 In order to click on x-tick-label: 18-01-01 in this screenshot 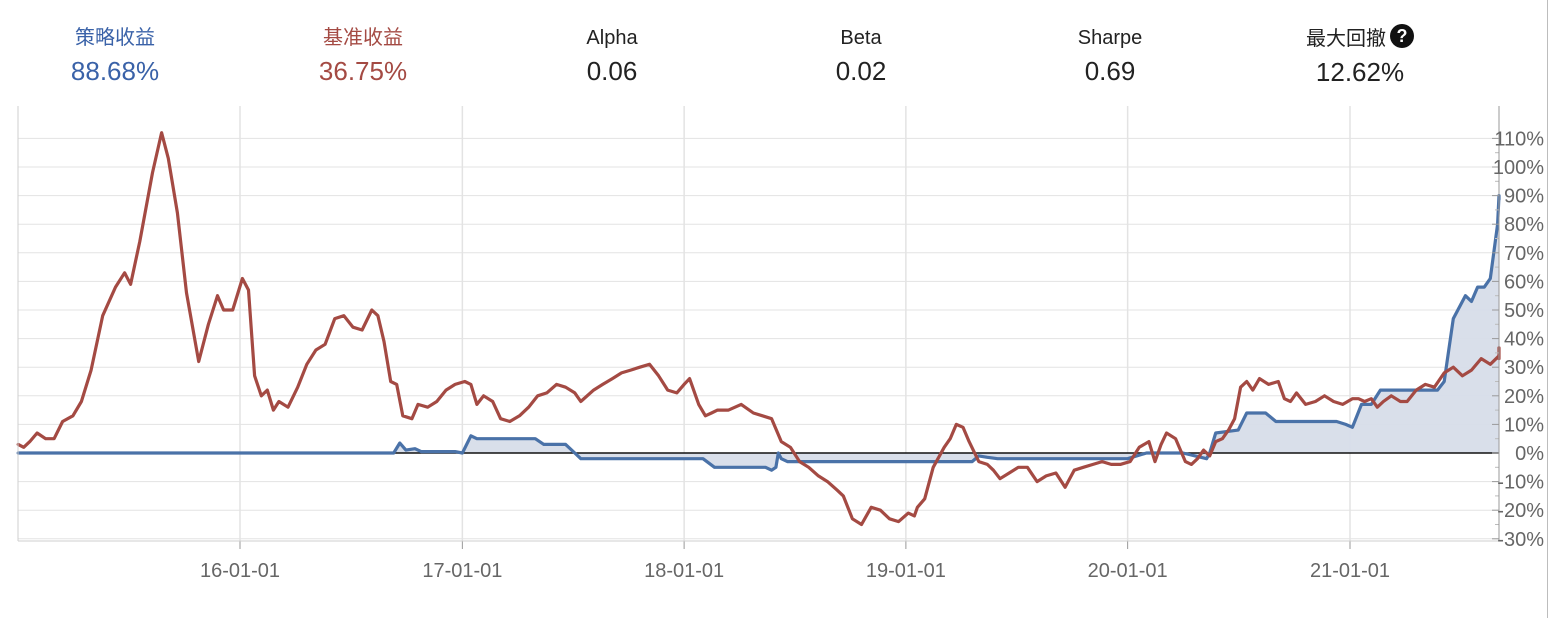, I will do `click(684, 571)`.